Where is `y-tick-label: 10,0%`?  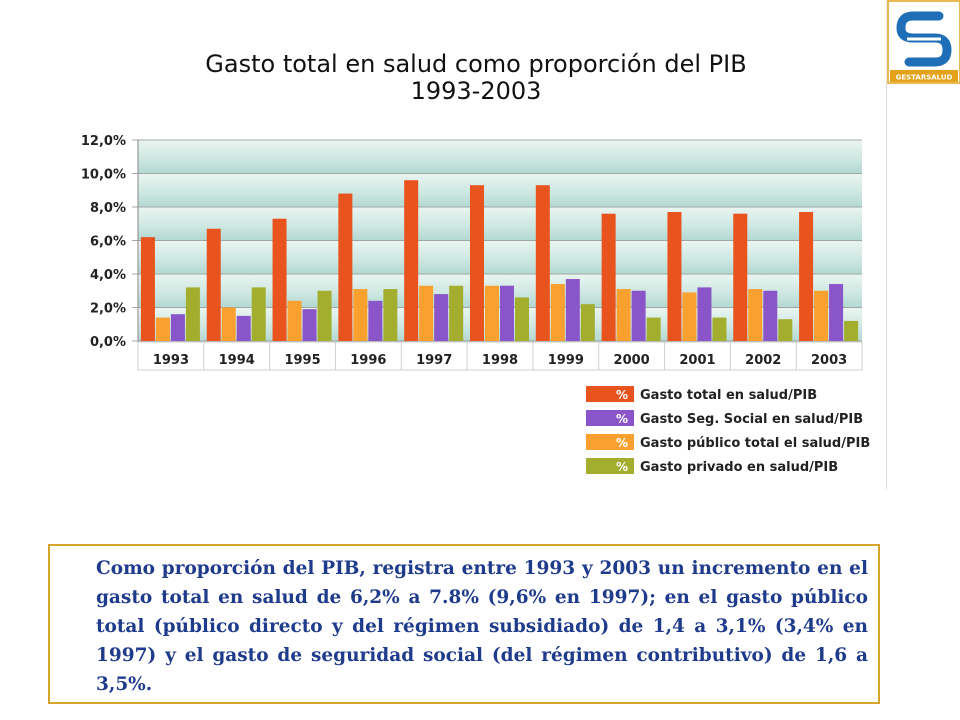 y-tick-label: 10,0% is located at coordinates (103, 175).